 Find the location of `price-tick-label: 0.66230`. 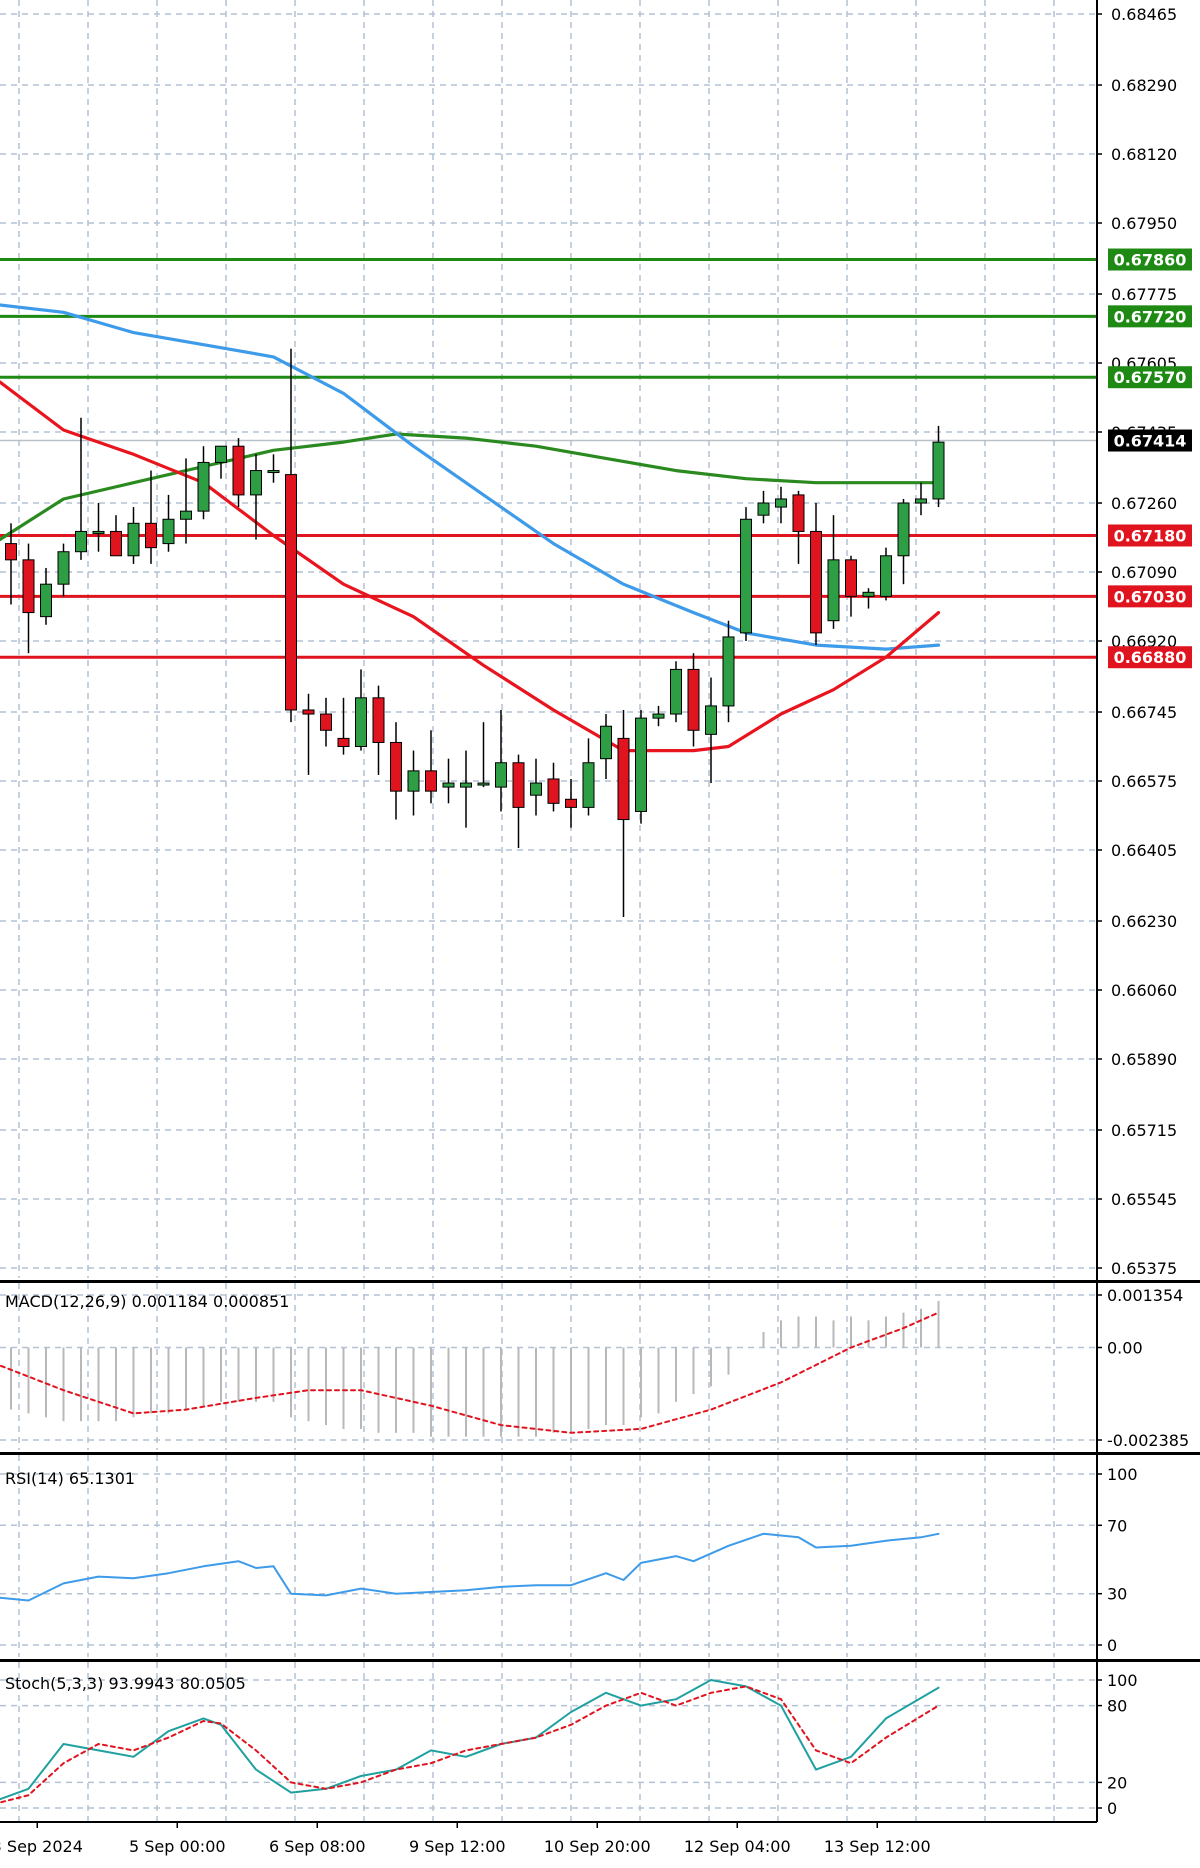

price-tick-label: 0.66230 is located at coordinates (1144, 921).